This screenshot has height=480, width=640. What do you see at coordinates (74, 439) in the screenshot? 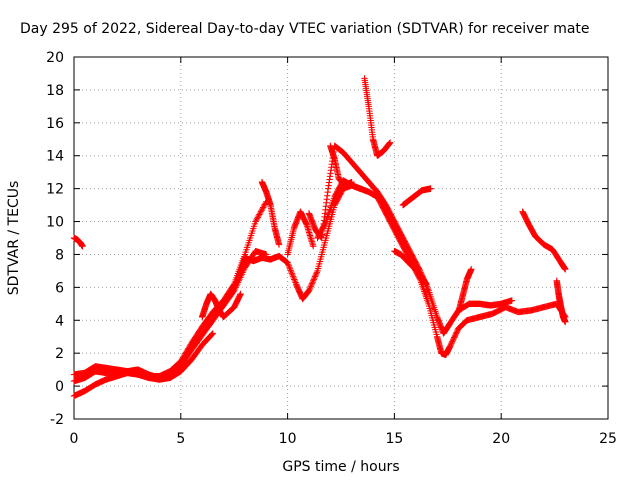
I see `x-tick-label: 0` at bounding box center [74, 439].